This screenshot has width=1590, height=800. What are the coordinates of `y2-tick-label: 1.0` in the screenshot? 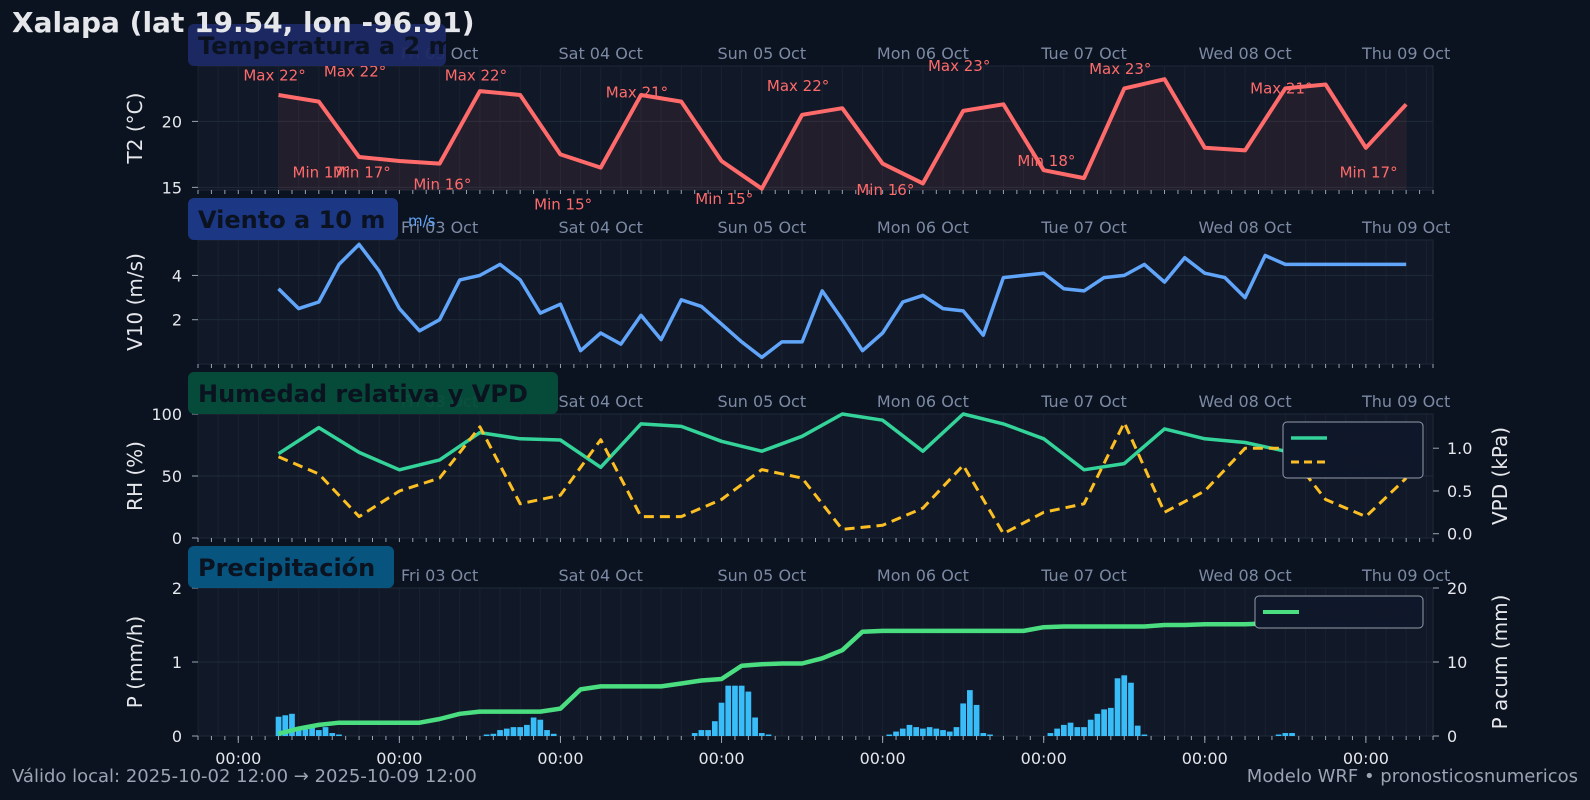 It's located at (1459, 448).